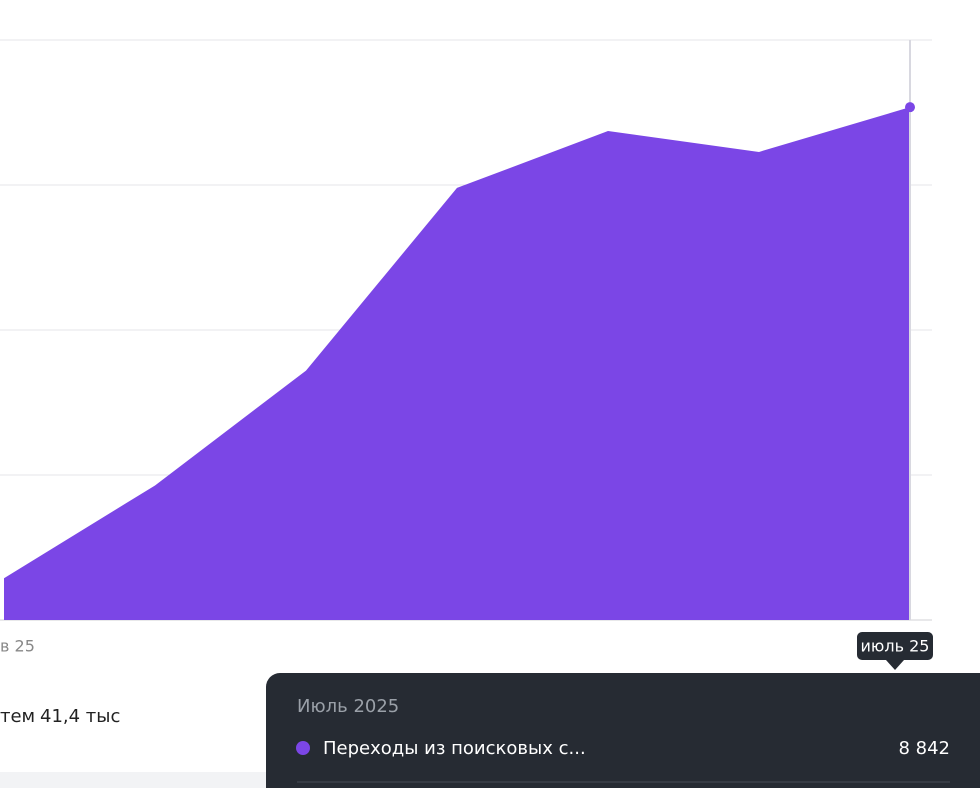  Describe the element at coordinates (924, 748) in the screenshot. I see `tooltip-value: 8 842` at that location.